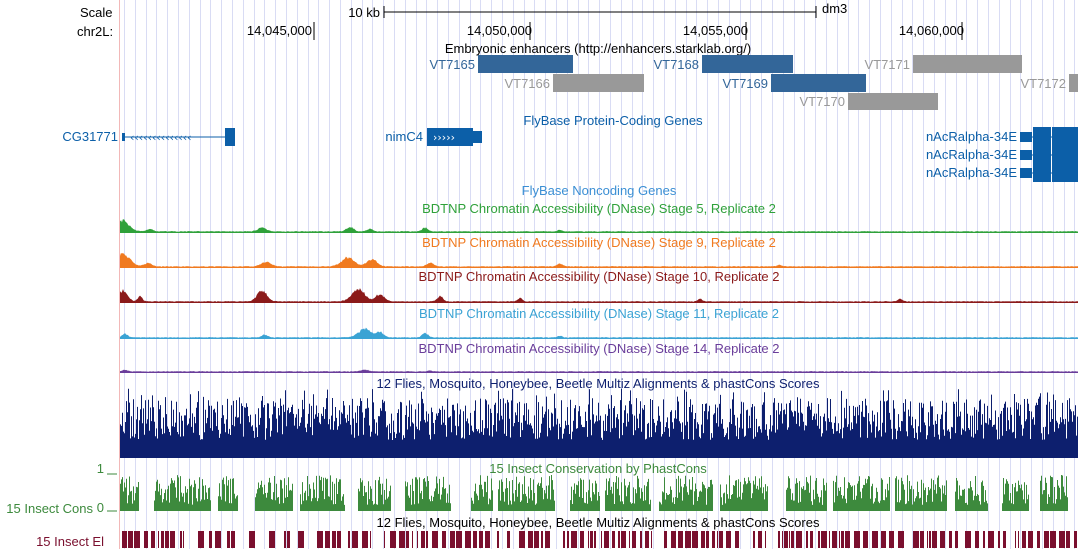 This screenshot has height=549, width=1078. Describe the element at coordinates (638, 31) in the screenshot. I see `position-ruler` at that location.